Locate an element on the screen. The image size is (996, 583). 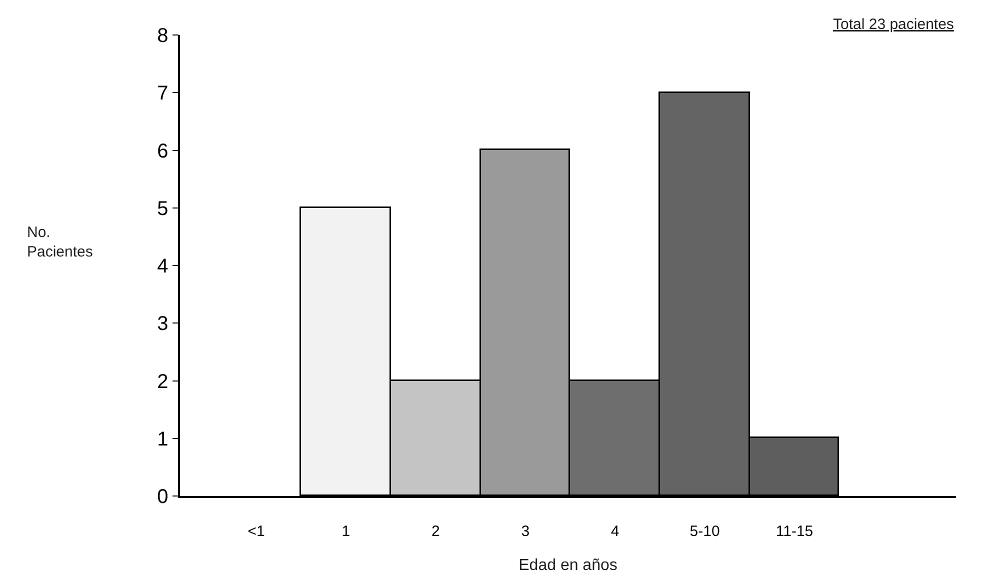
x-tick-label: 3 is located at coordinates (525, 531).